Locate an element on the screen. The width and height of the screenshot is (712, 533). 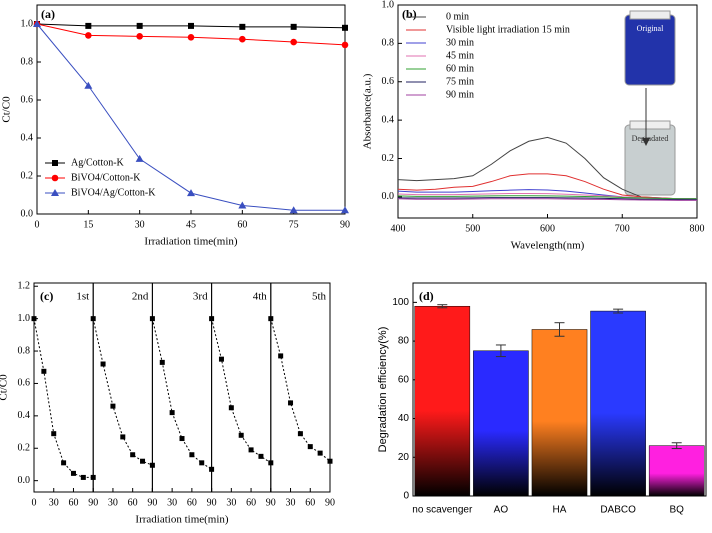
x-tick-label: no scavenger is located at coordinates (442, 510).